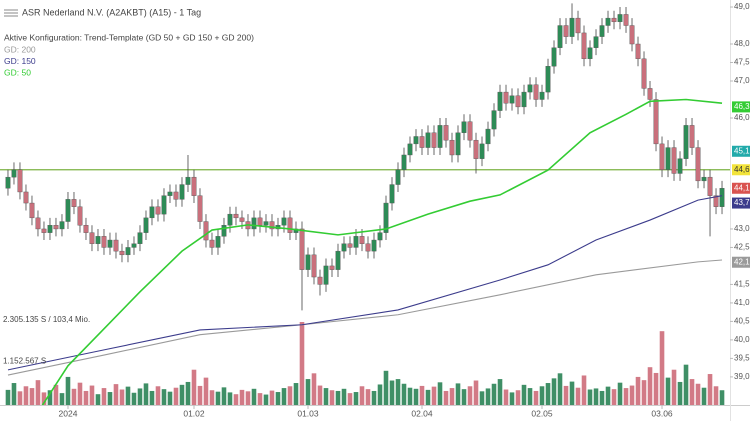  I want to click on y-tick-label: 39,5, so click(742, 358).